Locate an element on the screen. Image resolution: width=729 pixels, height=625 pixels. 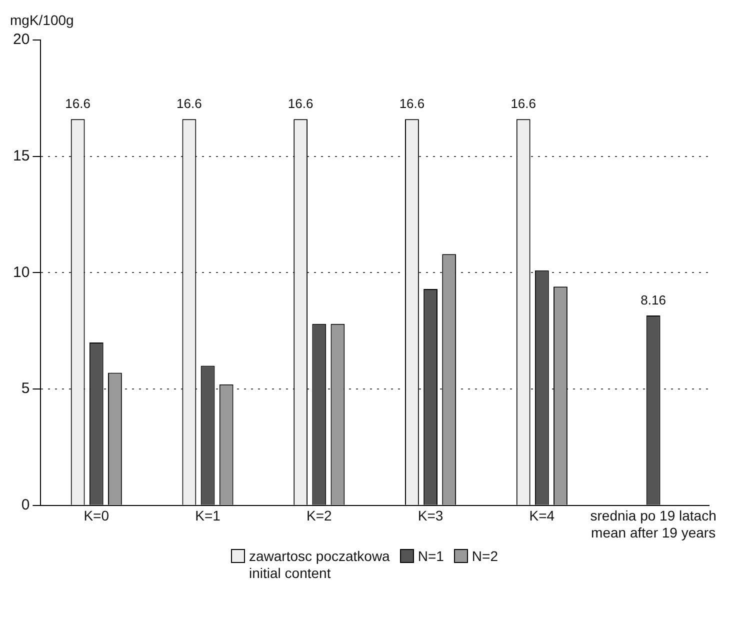
y-tick-label: 5 is located at coordinates (25, 389).